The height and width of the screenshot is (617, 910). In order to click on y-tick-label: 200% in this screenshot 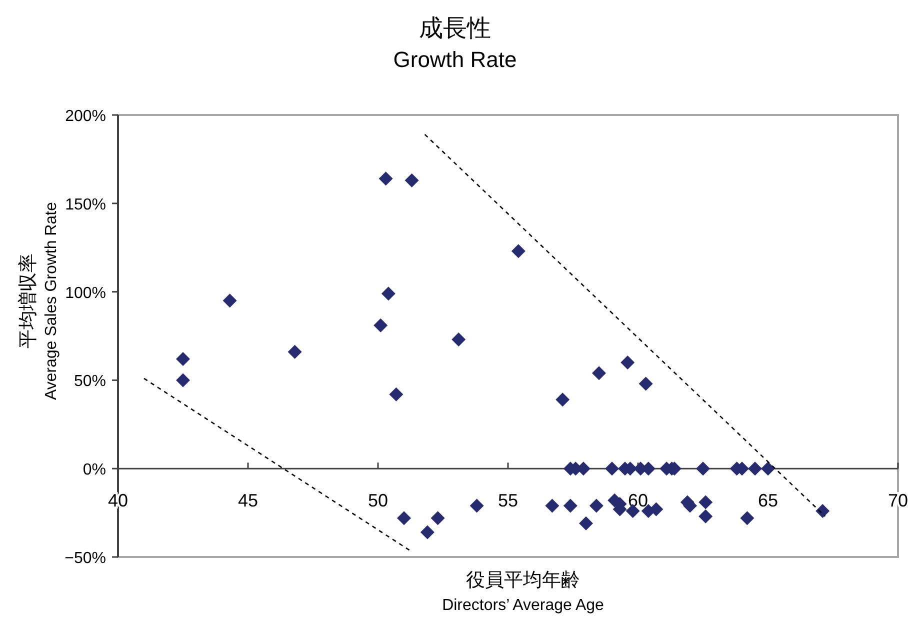, I will do `click(85, 116)`.